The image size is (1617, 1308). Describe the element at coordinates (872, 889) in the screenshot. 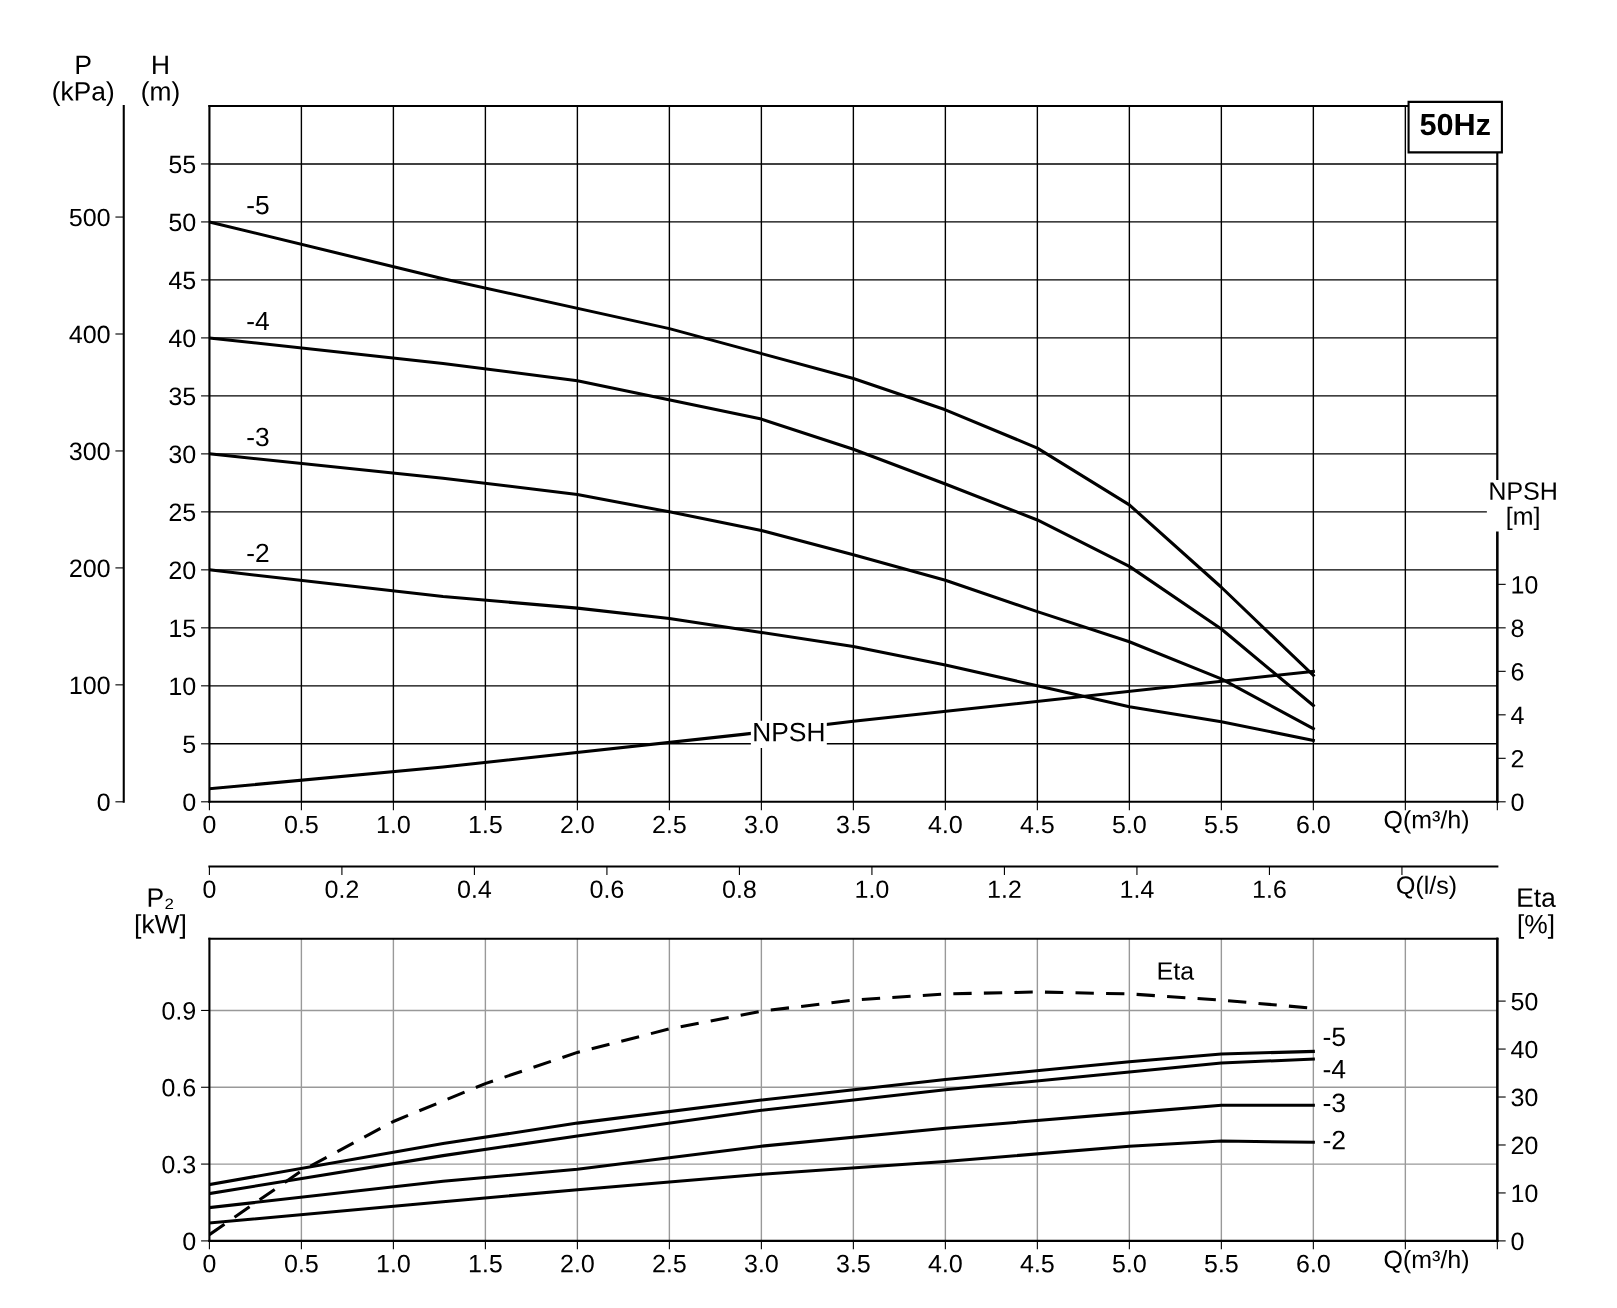

I see `x2-tick-label: 1.0` at that location.